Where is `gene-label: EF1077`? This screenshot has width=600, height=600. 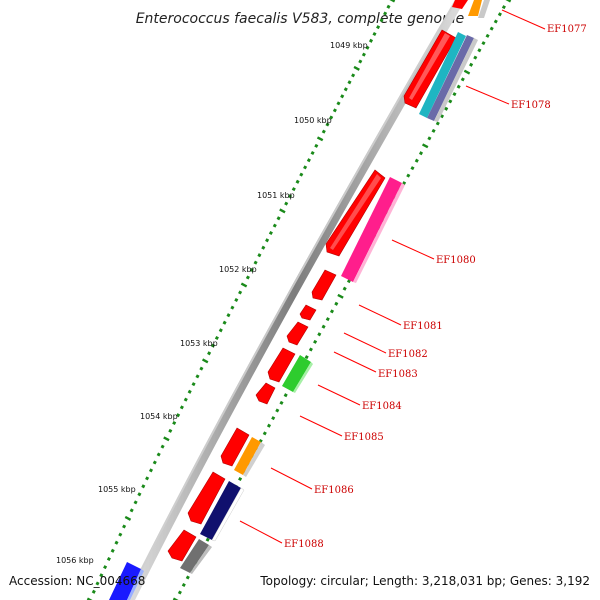
gene-label: EF1077 is located at coordinates (567, 29).